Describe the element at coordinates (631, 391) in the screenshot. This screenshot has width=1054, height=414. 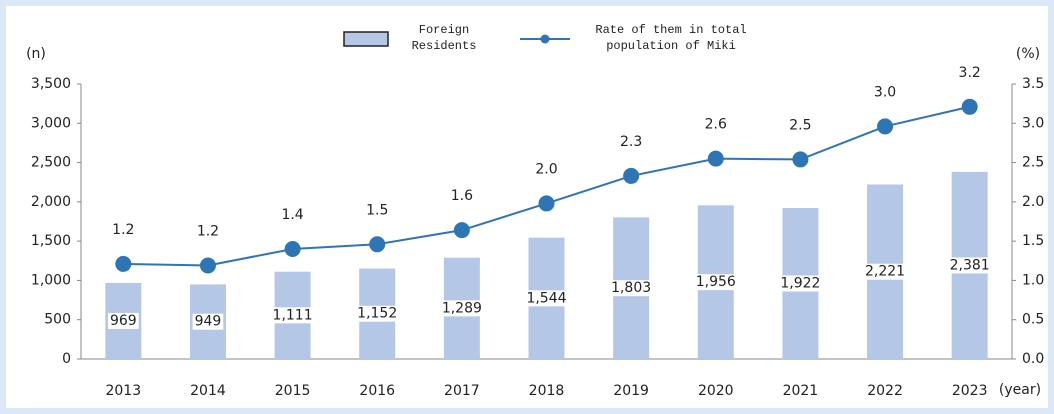
I see `x-tick-label: 2019` at that location.